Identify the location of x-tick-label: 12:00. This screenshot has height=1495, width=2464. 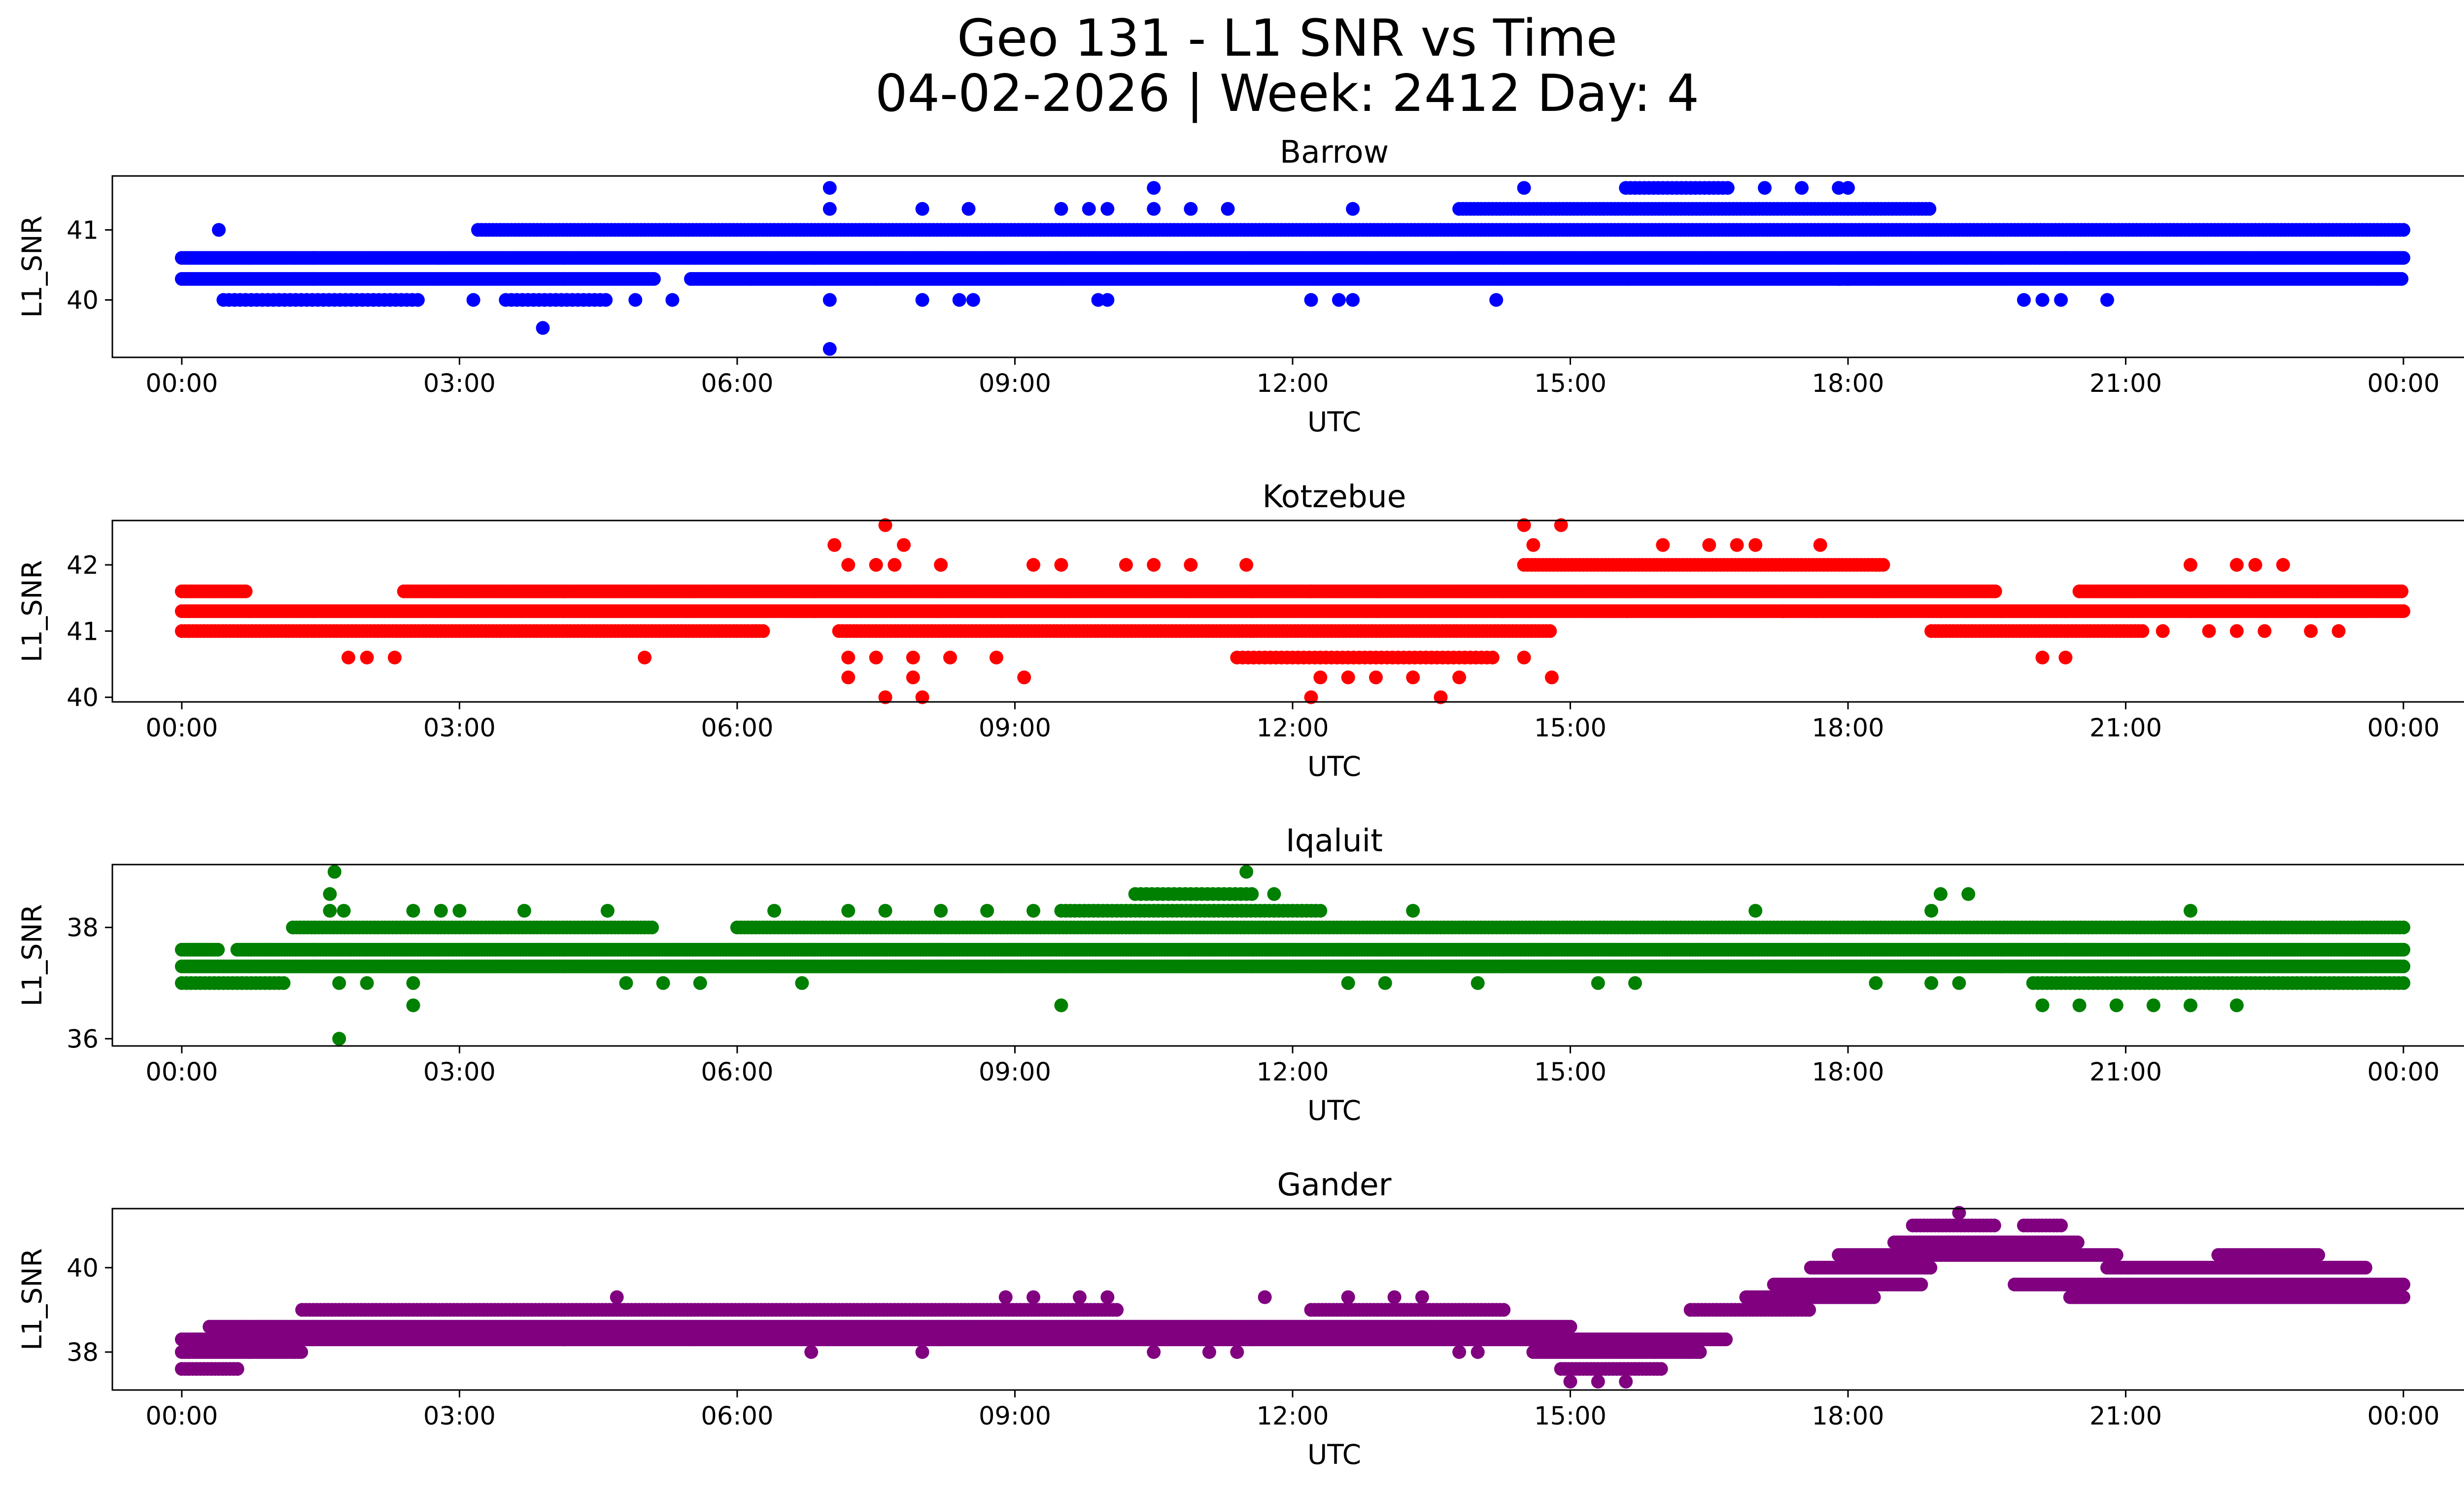
(1292, 728).